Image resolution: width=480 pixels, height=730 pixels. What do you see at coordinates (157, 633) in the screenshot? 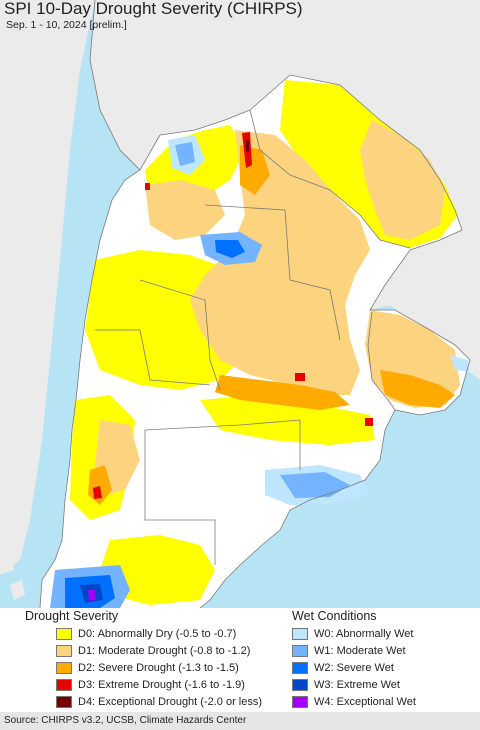
I see `legend-label: D0: Abnormally Dry (-0.5 to -0.7)` at bounding box center [157, 633].